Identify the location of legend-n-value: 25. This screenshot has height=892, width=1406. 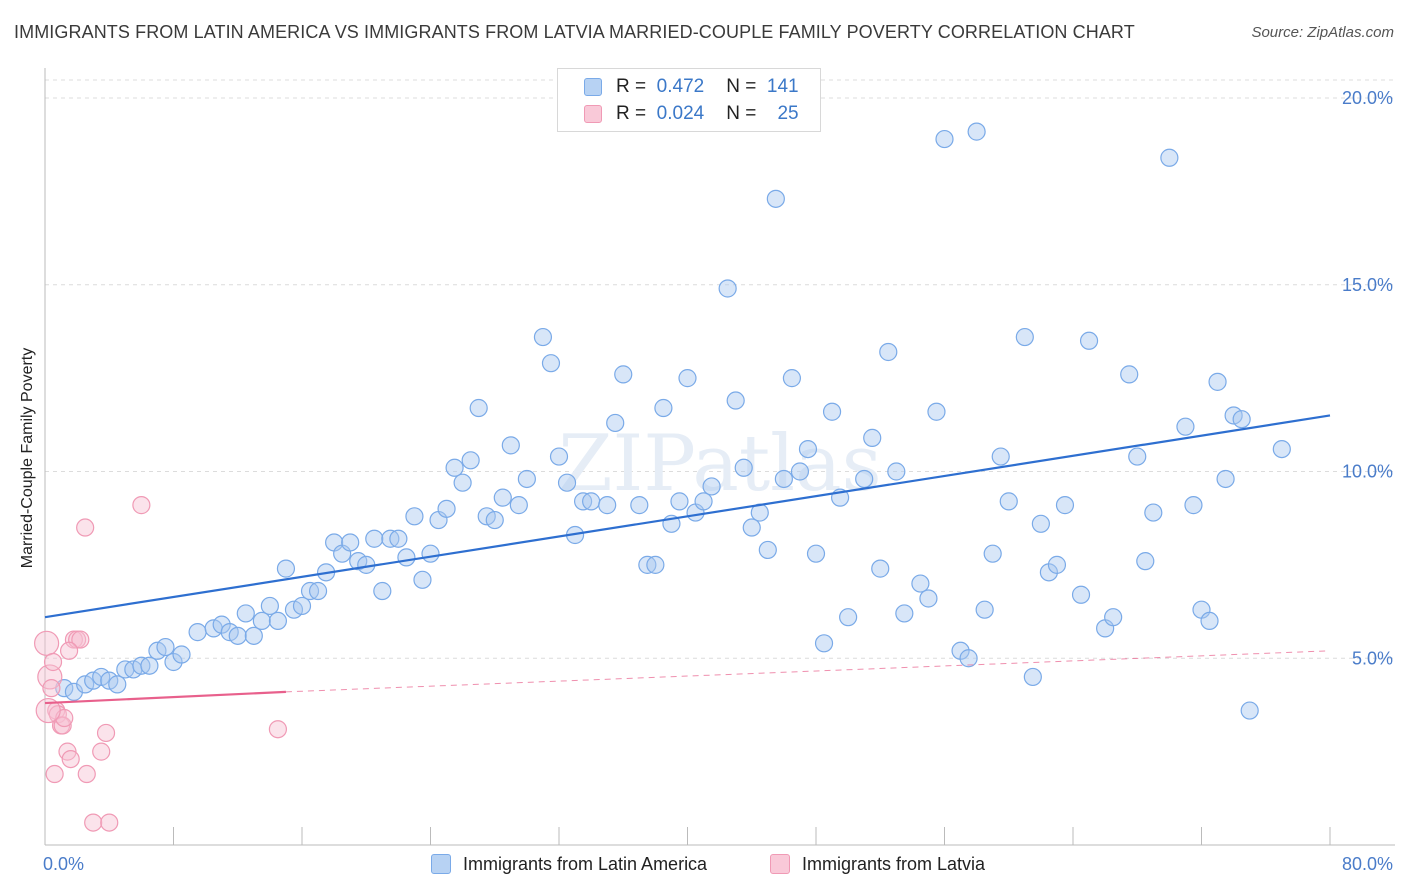
(788, 113).